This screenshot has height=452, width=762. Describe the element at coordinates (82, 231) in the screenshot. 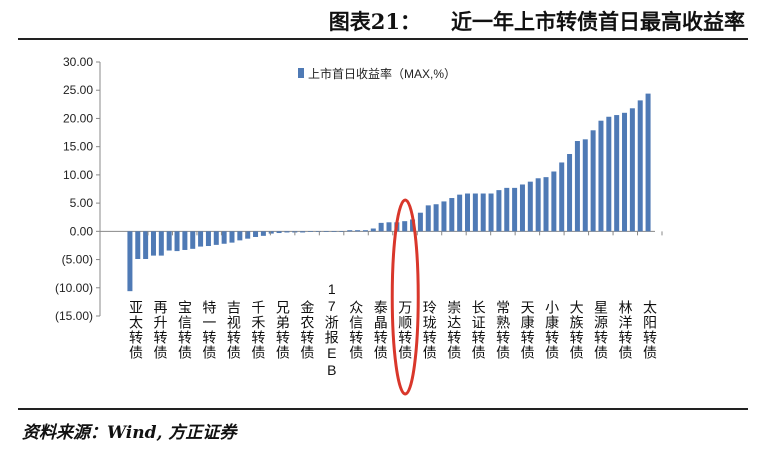

I see `y-tick-label: 0.00` at that location.